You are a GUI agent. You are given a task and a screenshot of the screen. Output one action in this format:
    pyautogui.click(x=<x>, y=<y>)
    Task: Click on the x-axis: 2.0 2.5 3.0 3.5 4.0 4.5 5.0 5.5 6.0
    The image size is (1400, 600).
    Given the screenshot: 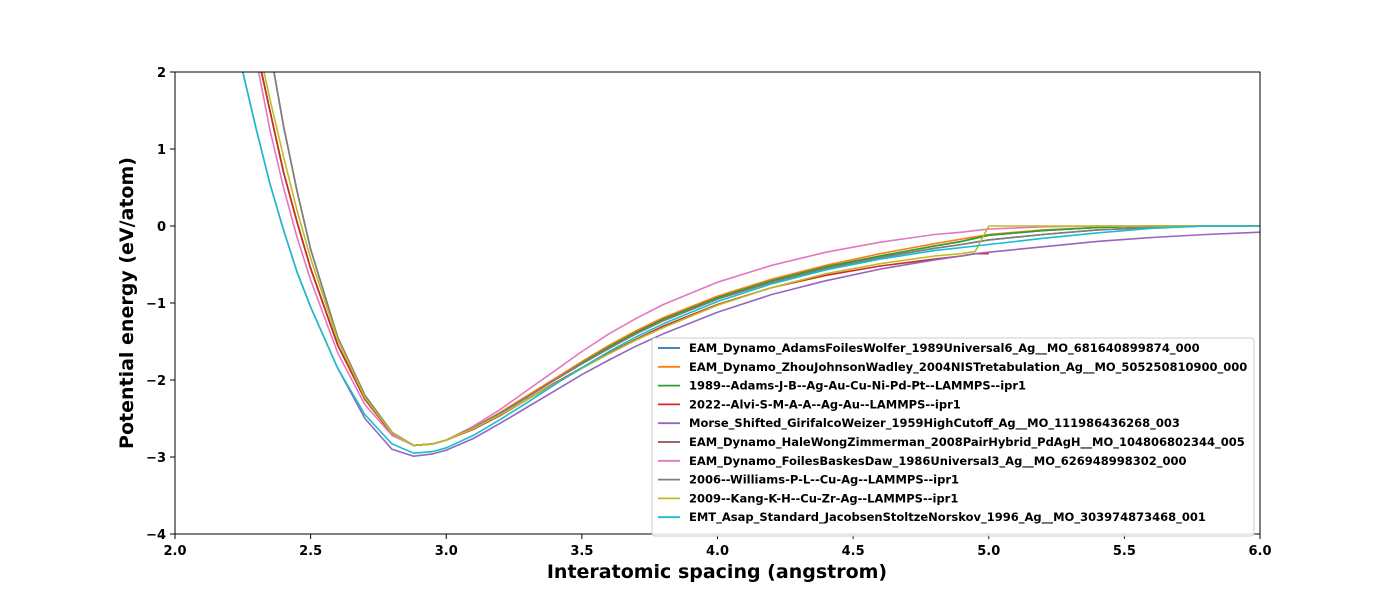 What is the action you would take?
    pyautogui.click(x=717, y=546)
    